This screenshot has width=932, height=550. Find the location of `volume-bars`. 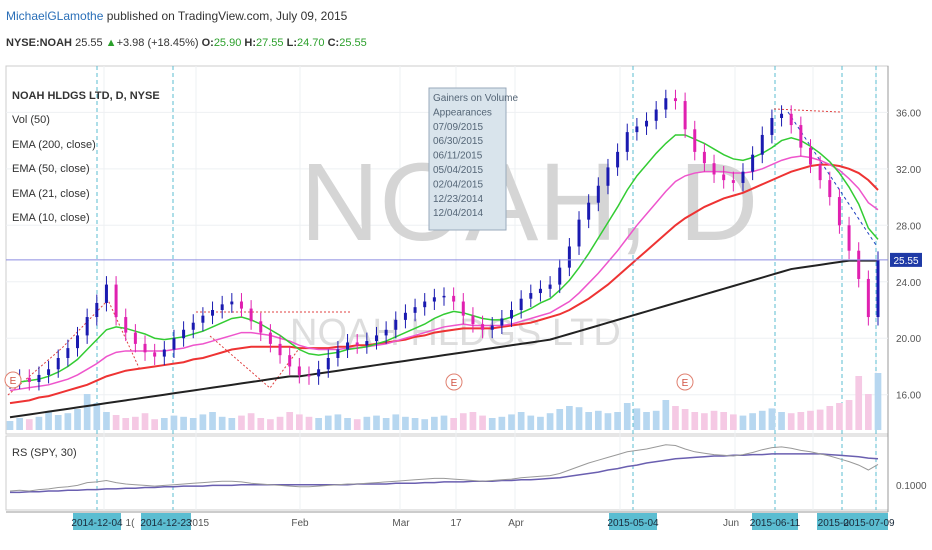

volume-bars is located at coordinates (444, 401).